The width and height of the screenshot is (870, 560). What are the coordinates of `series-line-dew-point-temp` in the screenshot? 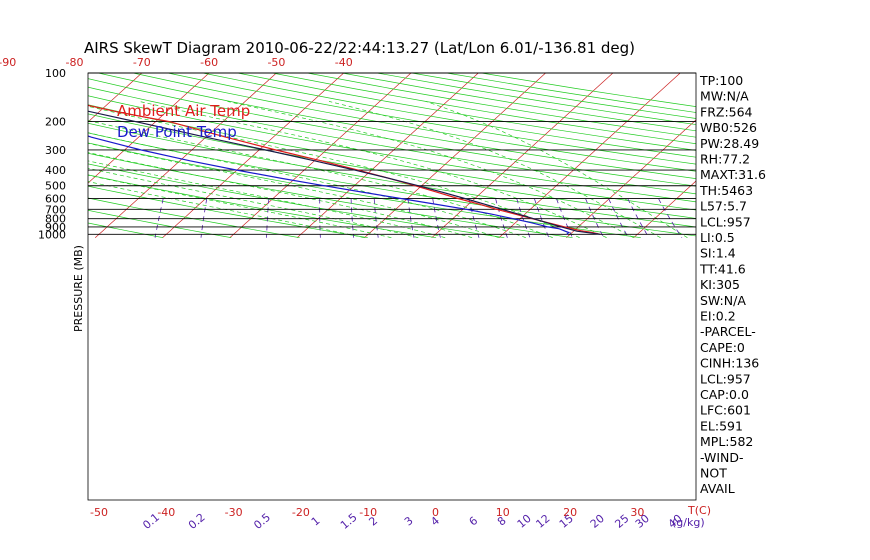 It's located at (329, 185).